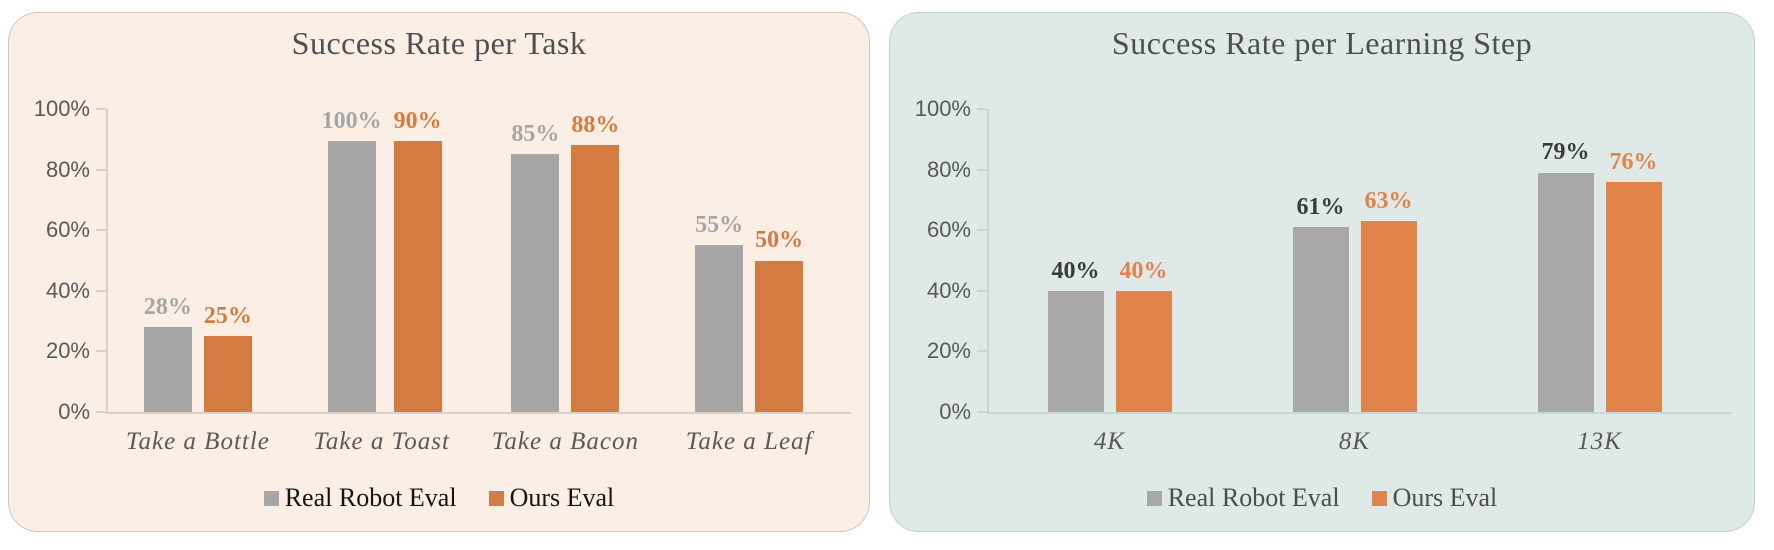 This screenshot has height=550, width=1774. I want to click on bar-group-take-a-toast: 100% 90%, so click(381, 260).